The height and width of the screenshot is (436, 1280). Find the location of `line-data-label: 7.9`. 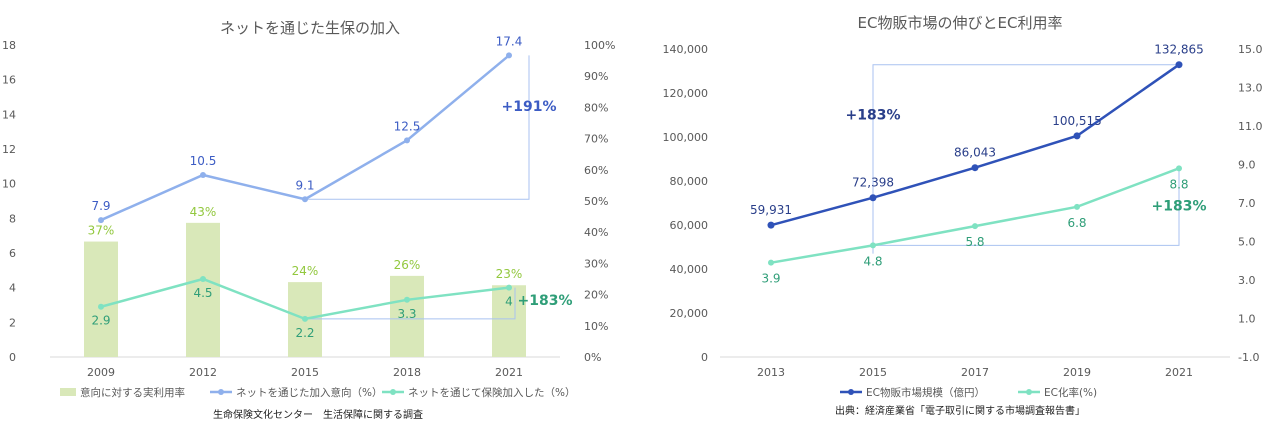

line-data-label: 7.9 is located at coordinates (100, 206).